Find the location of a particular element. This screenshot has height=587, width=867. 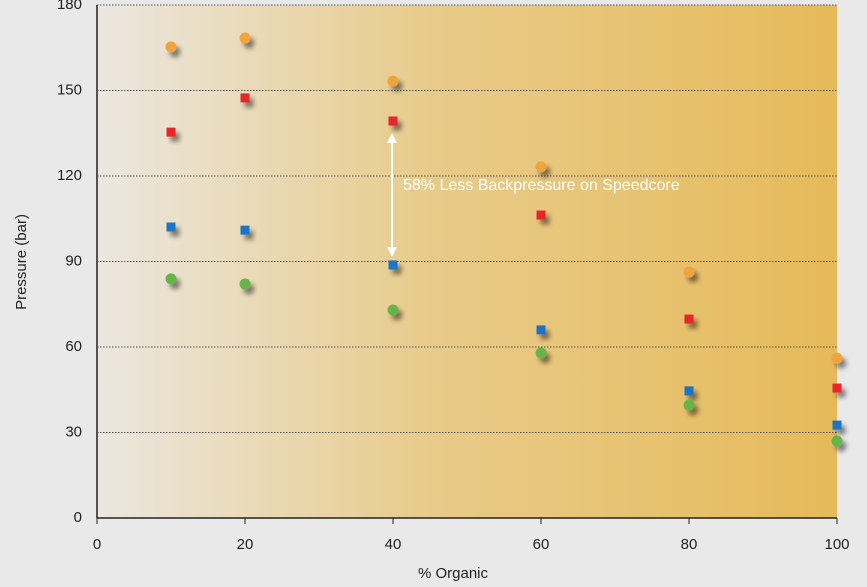

x-tick-label: 0 is located at coordinates (97, 544).